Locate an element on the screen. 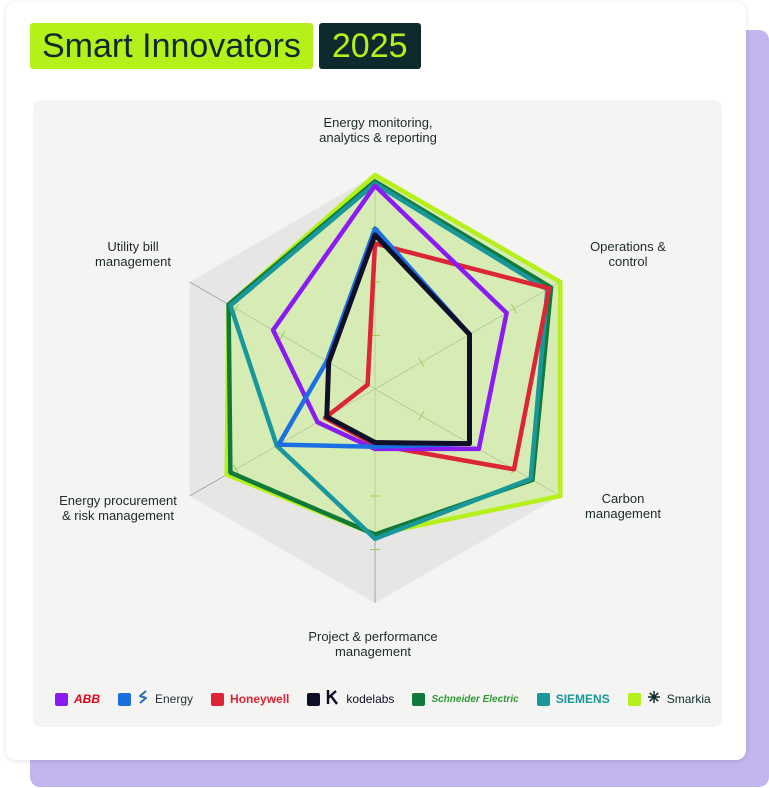 This screenshot has height=788, width=769. axis-label-procurement: Energy procurement & risk management is located at coordinates (118, 508).